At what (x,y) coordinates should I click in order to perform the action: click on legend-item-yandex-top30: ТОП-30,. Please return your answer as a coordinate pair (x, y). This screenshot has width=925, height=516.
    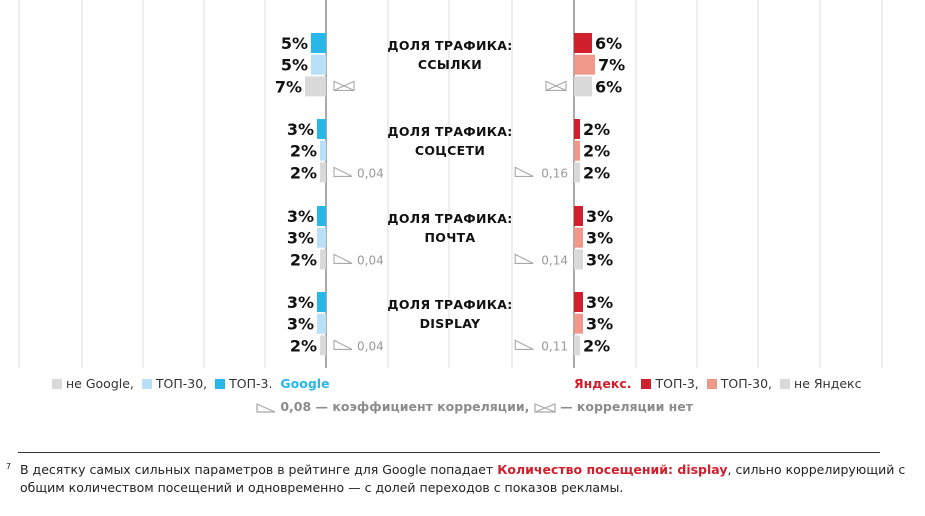
    Looking at the image, I should click on (739, 383).